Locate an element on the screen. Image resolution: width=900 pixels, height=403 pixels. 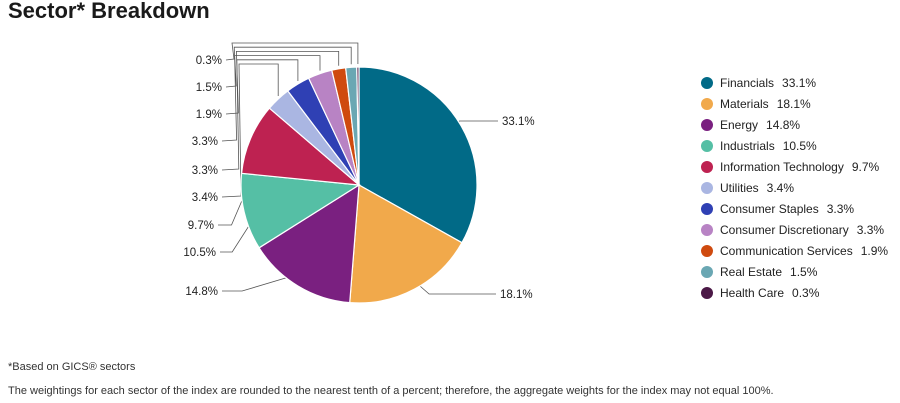
legend-item-materials: Materials 18.1% is located at coordinates (756, 104).